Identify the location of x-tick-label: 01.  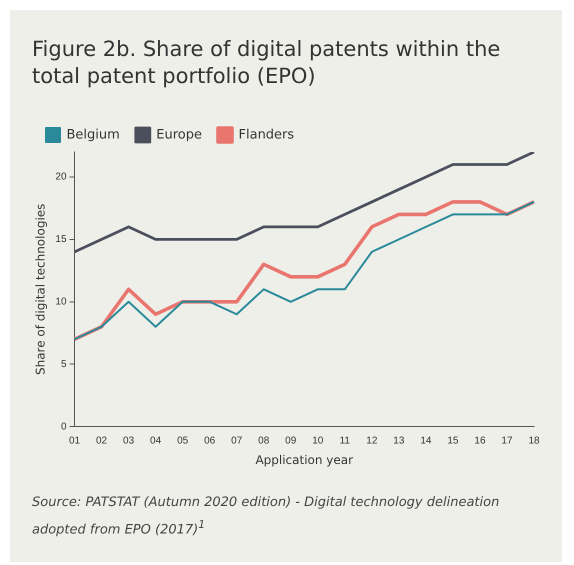
(74, 440).